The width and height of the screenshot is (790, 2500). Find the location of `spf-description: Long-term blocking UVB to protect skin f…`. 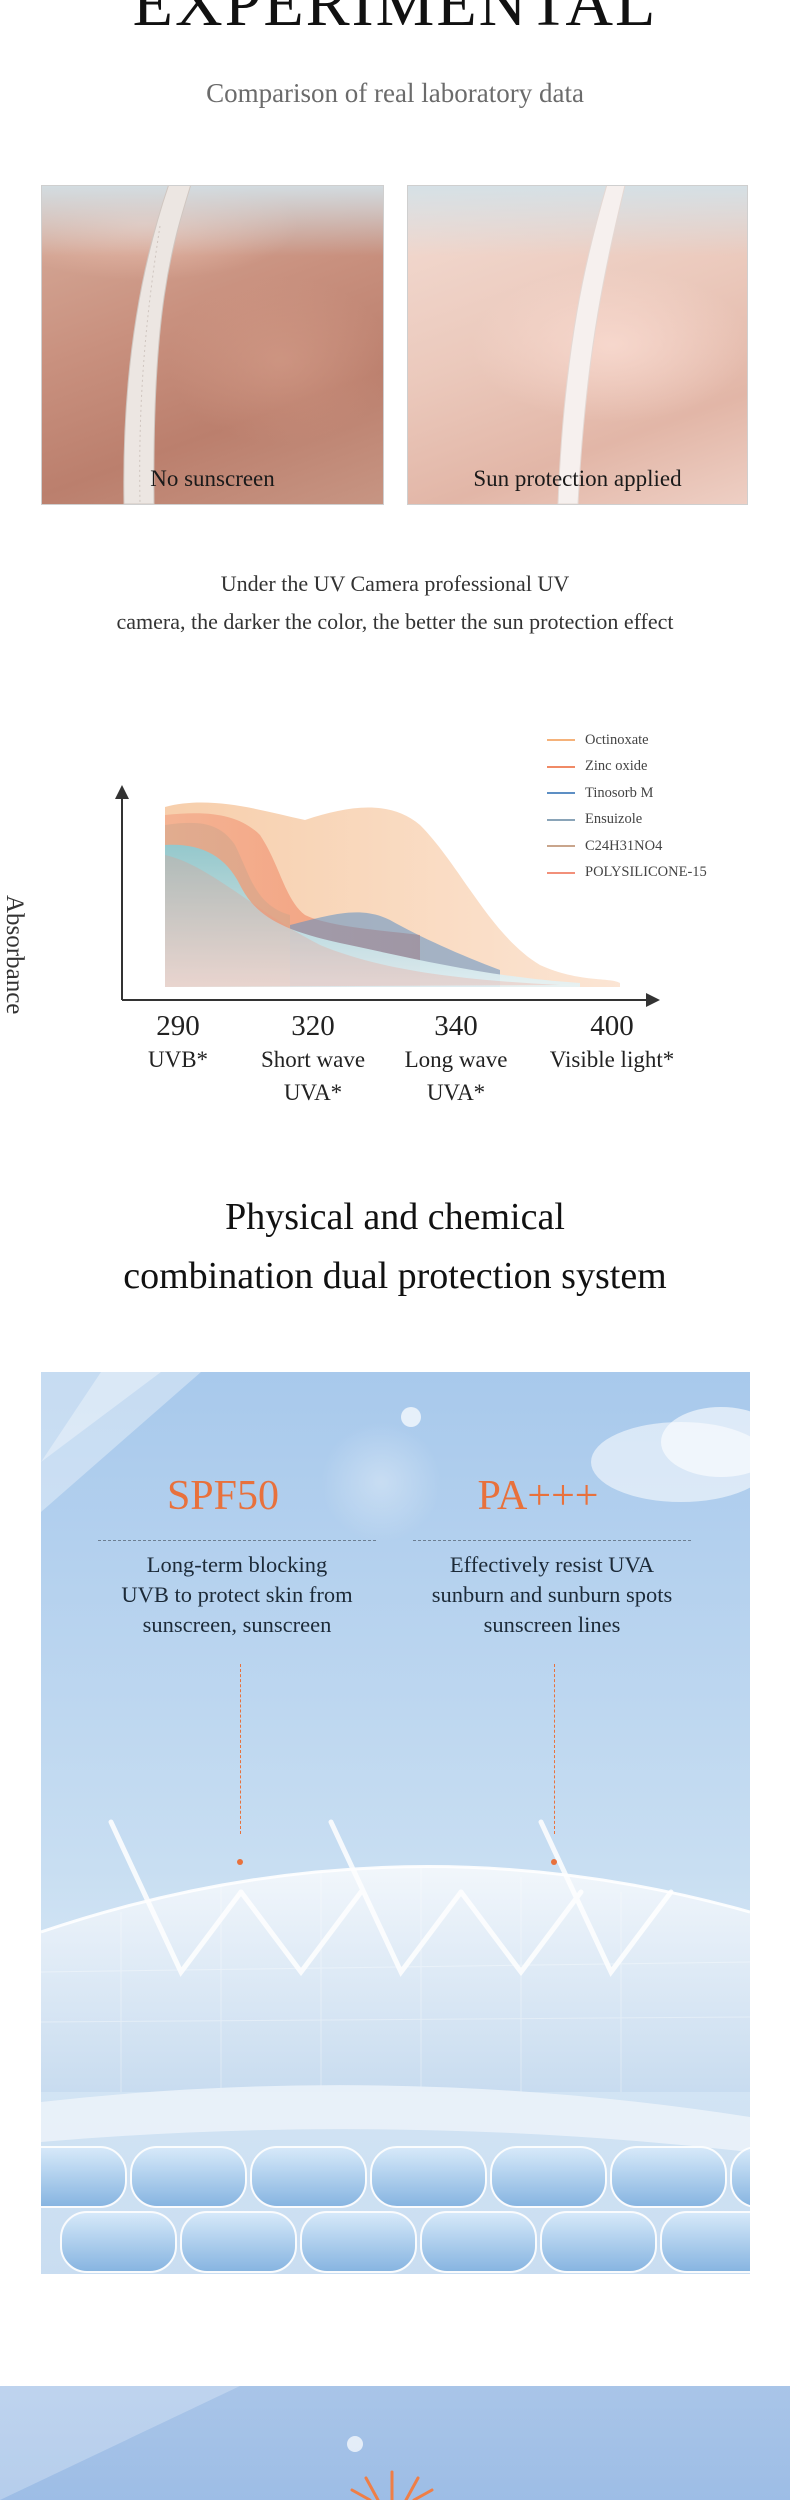

spf-description: Long-term blocking UVB to protect skin f… is located at coordinates (237, 1595).